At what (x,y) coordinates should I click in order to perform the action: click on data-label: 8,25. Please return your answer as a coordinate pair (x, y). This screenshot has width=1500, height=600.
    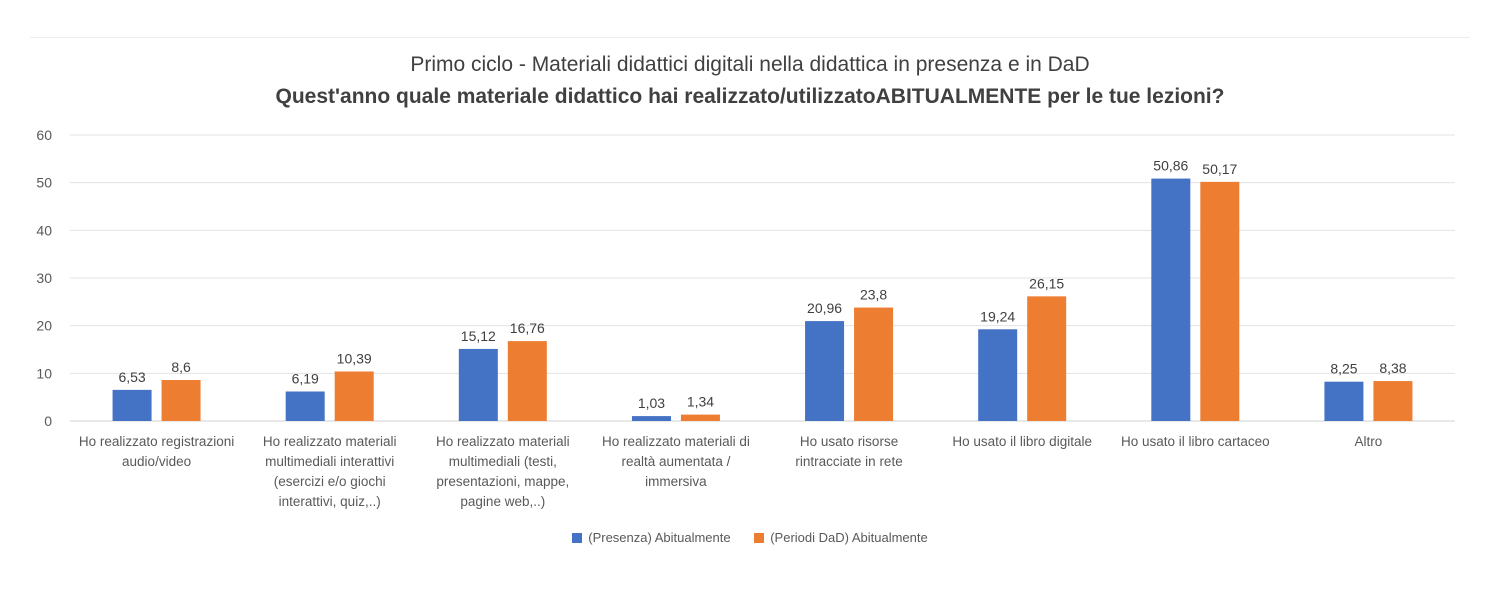
    Looking at the image, I should click on (1343, 369).